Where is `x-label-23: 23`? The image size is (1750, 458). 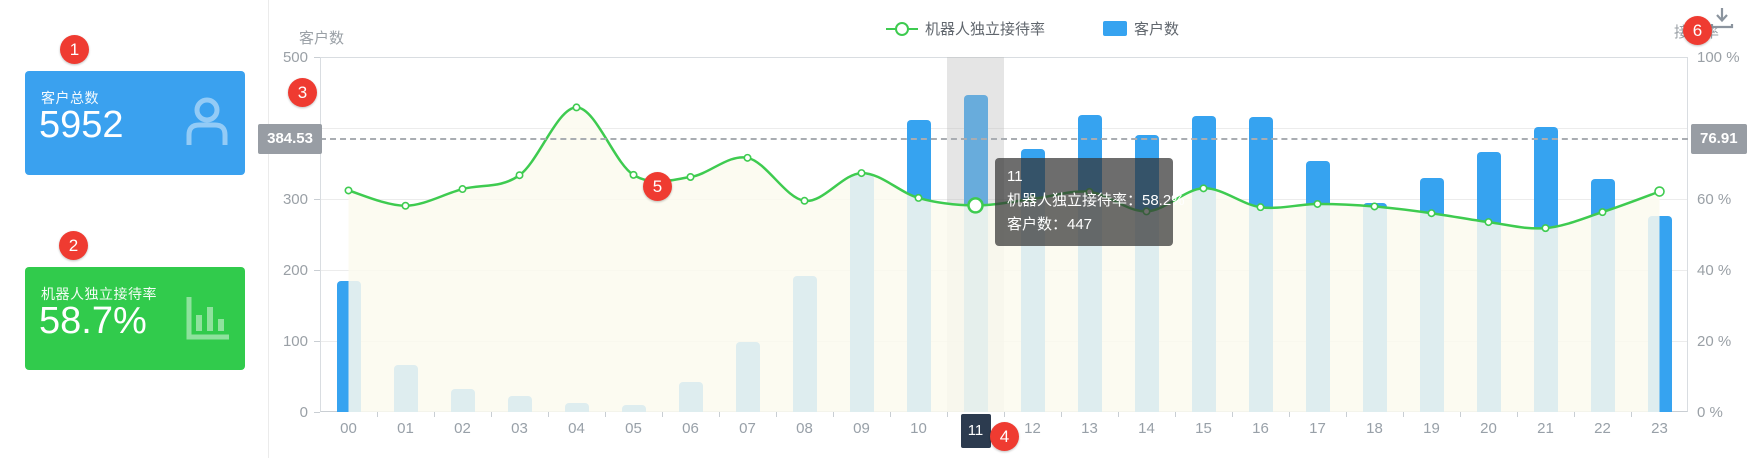
x-label-23: 23 is located at coordinates (1659, 428).